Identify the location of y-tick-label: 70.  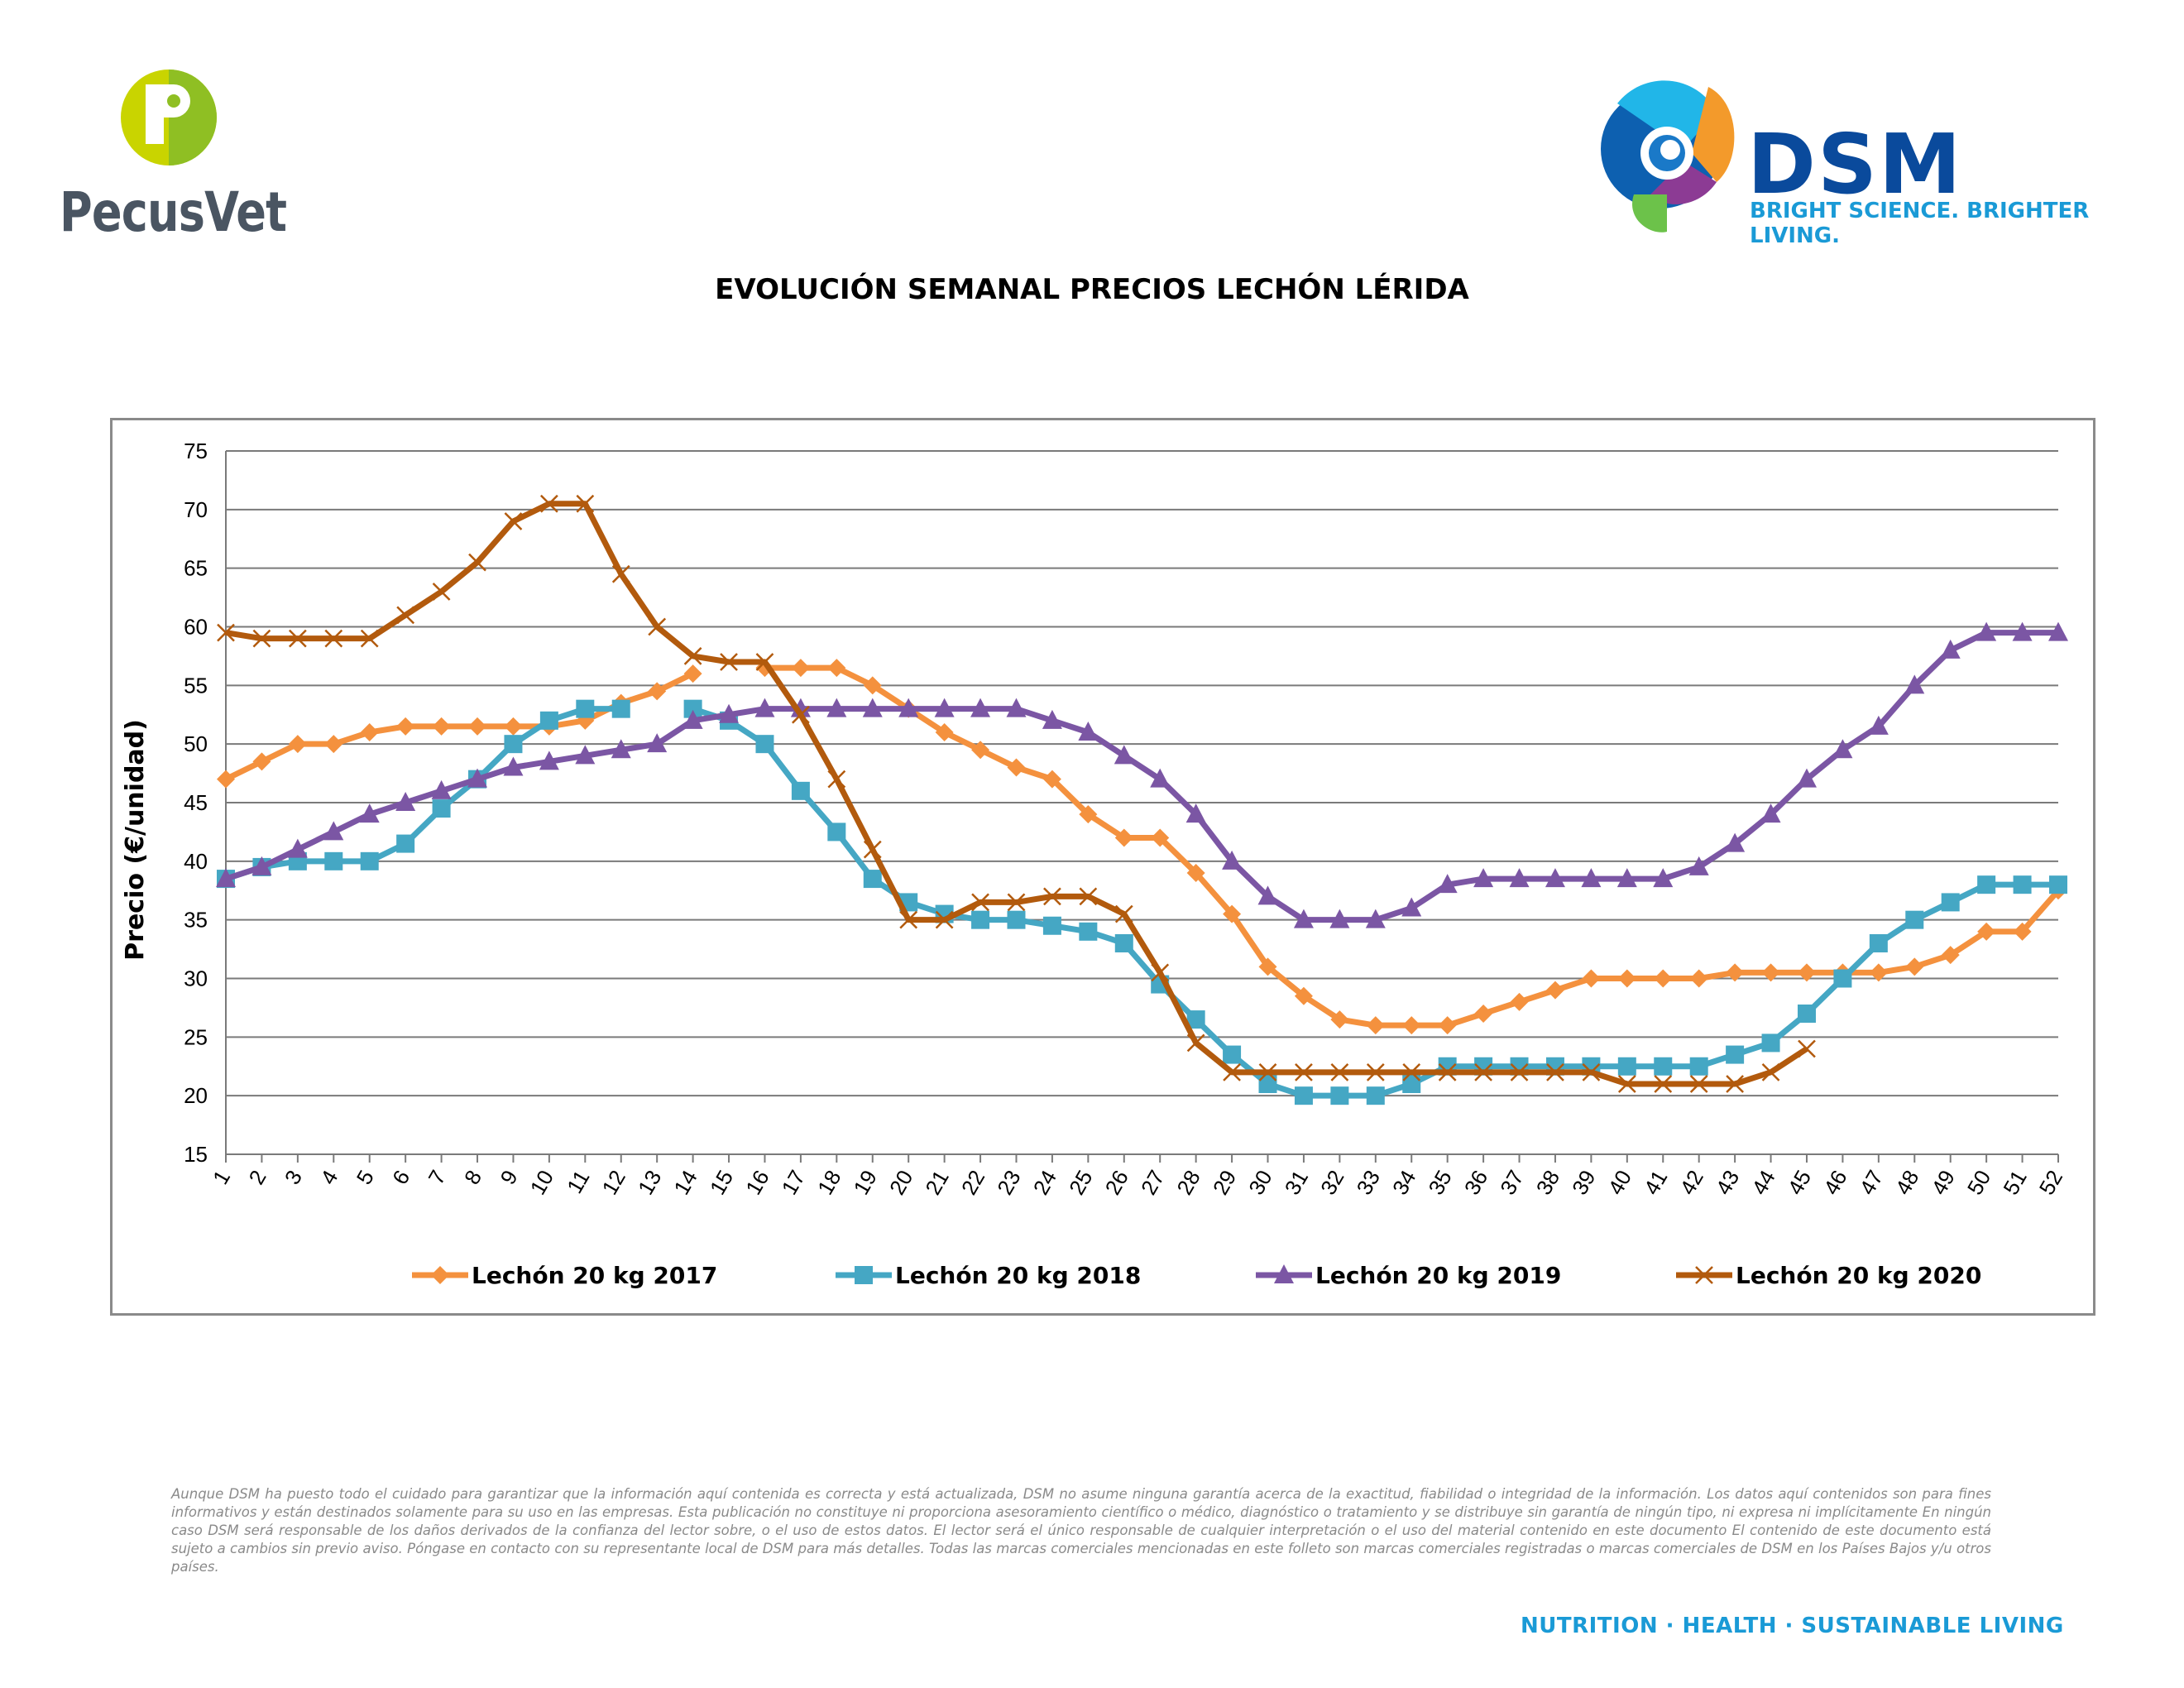
(196, 509).